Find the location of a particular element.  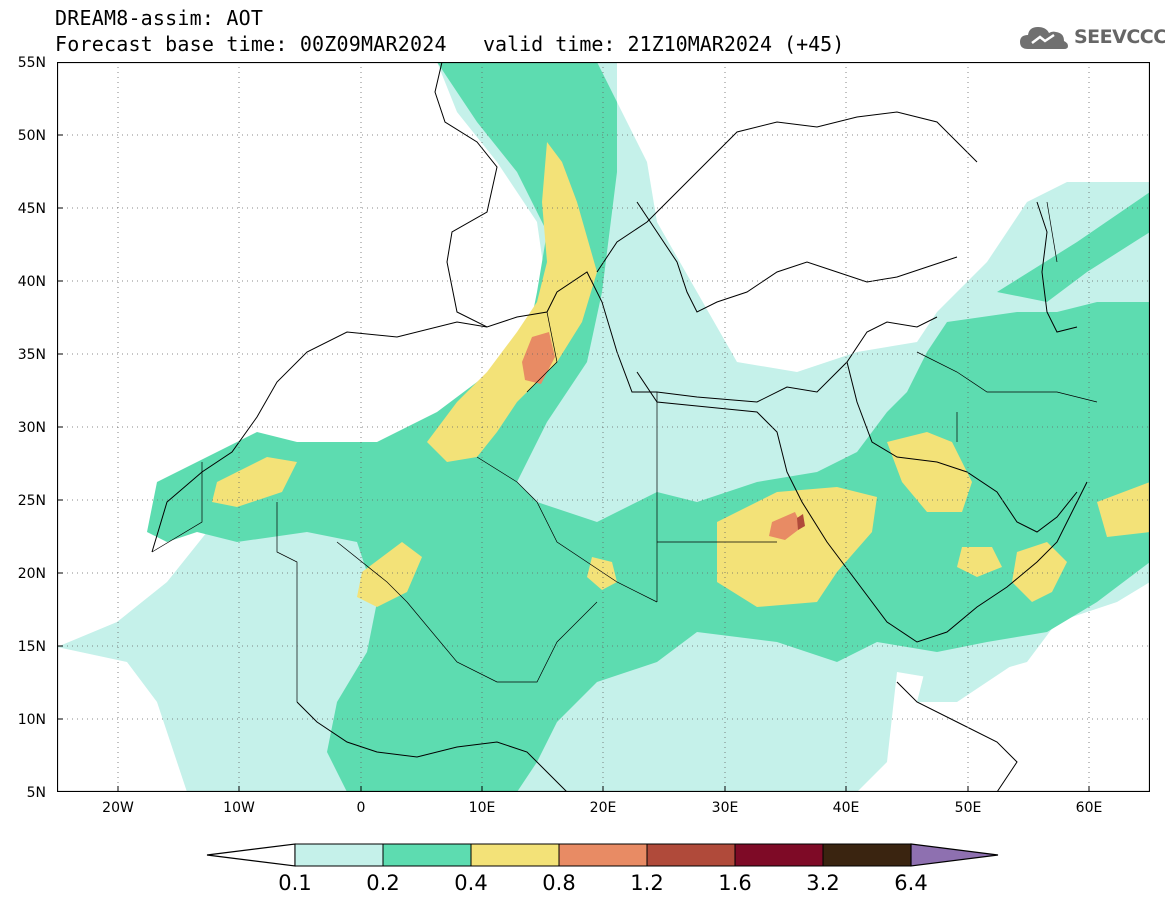

map-title: DREAM8-assim: AOT is located at coordinates (159, 18).